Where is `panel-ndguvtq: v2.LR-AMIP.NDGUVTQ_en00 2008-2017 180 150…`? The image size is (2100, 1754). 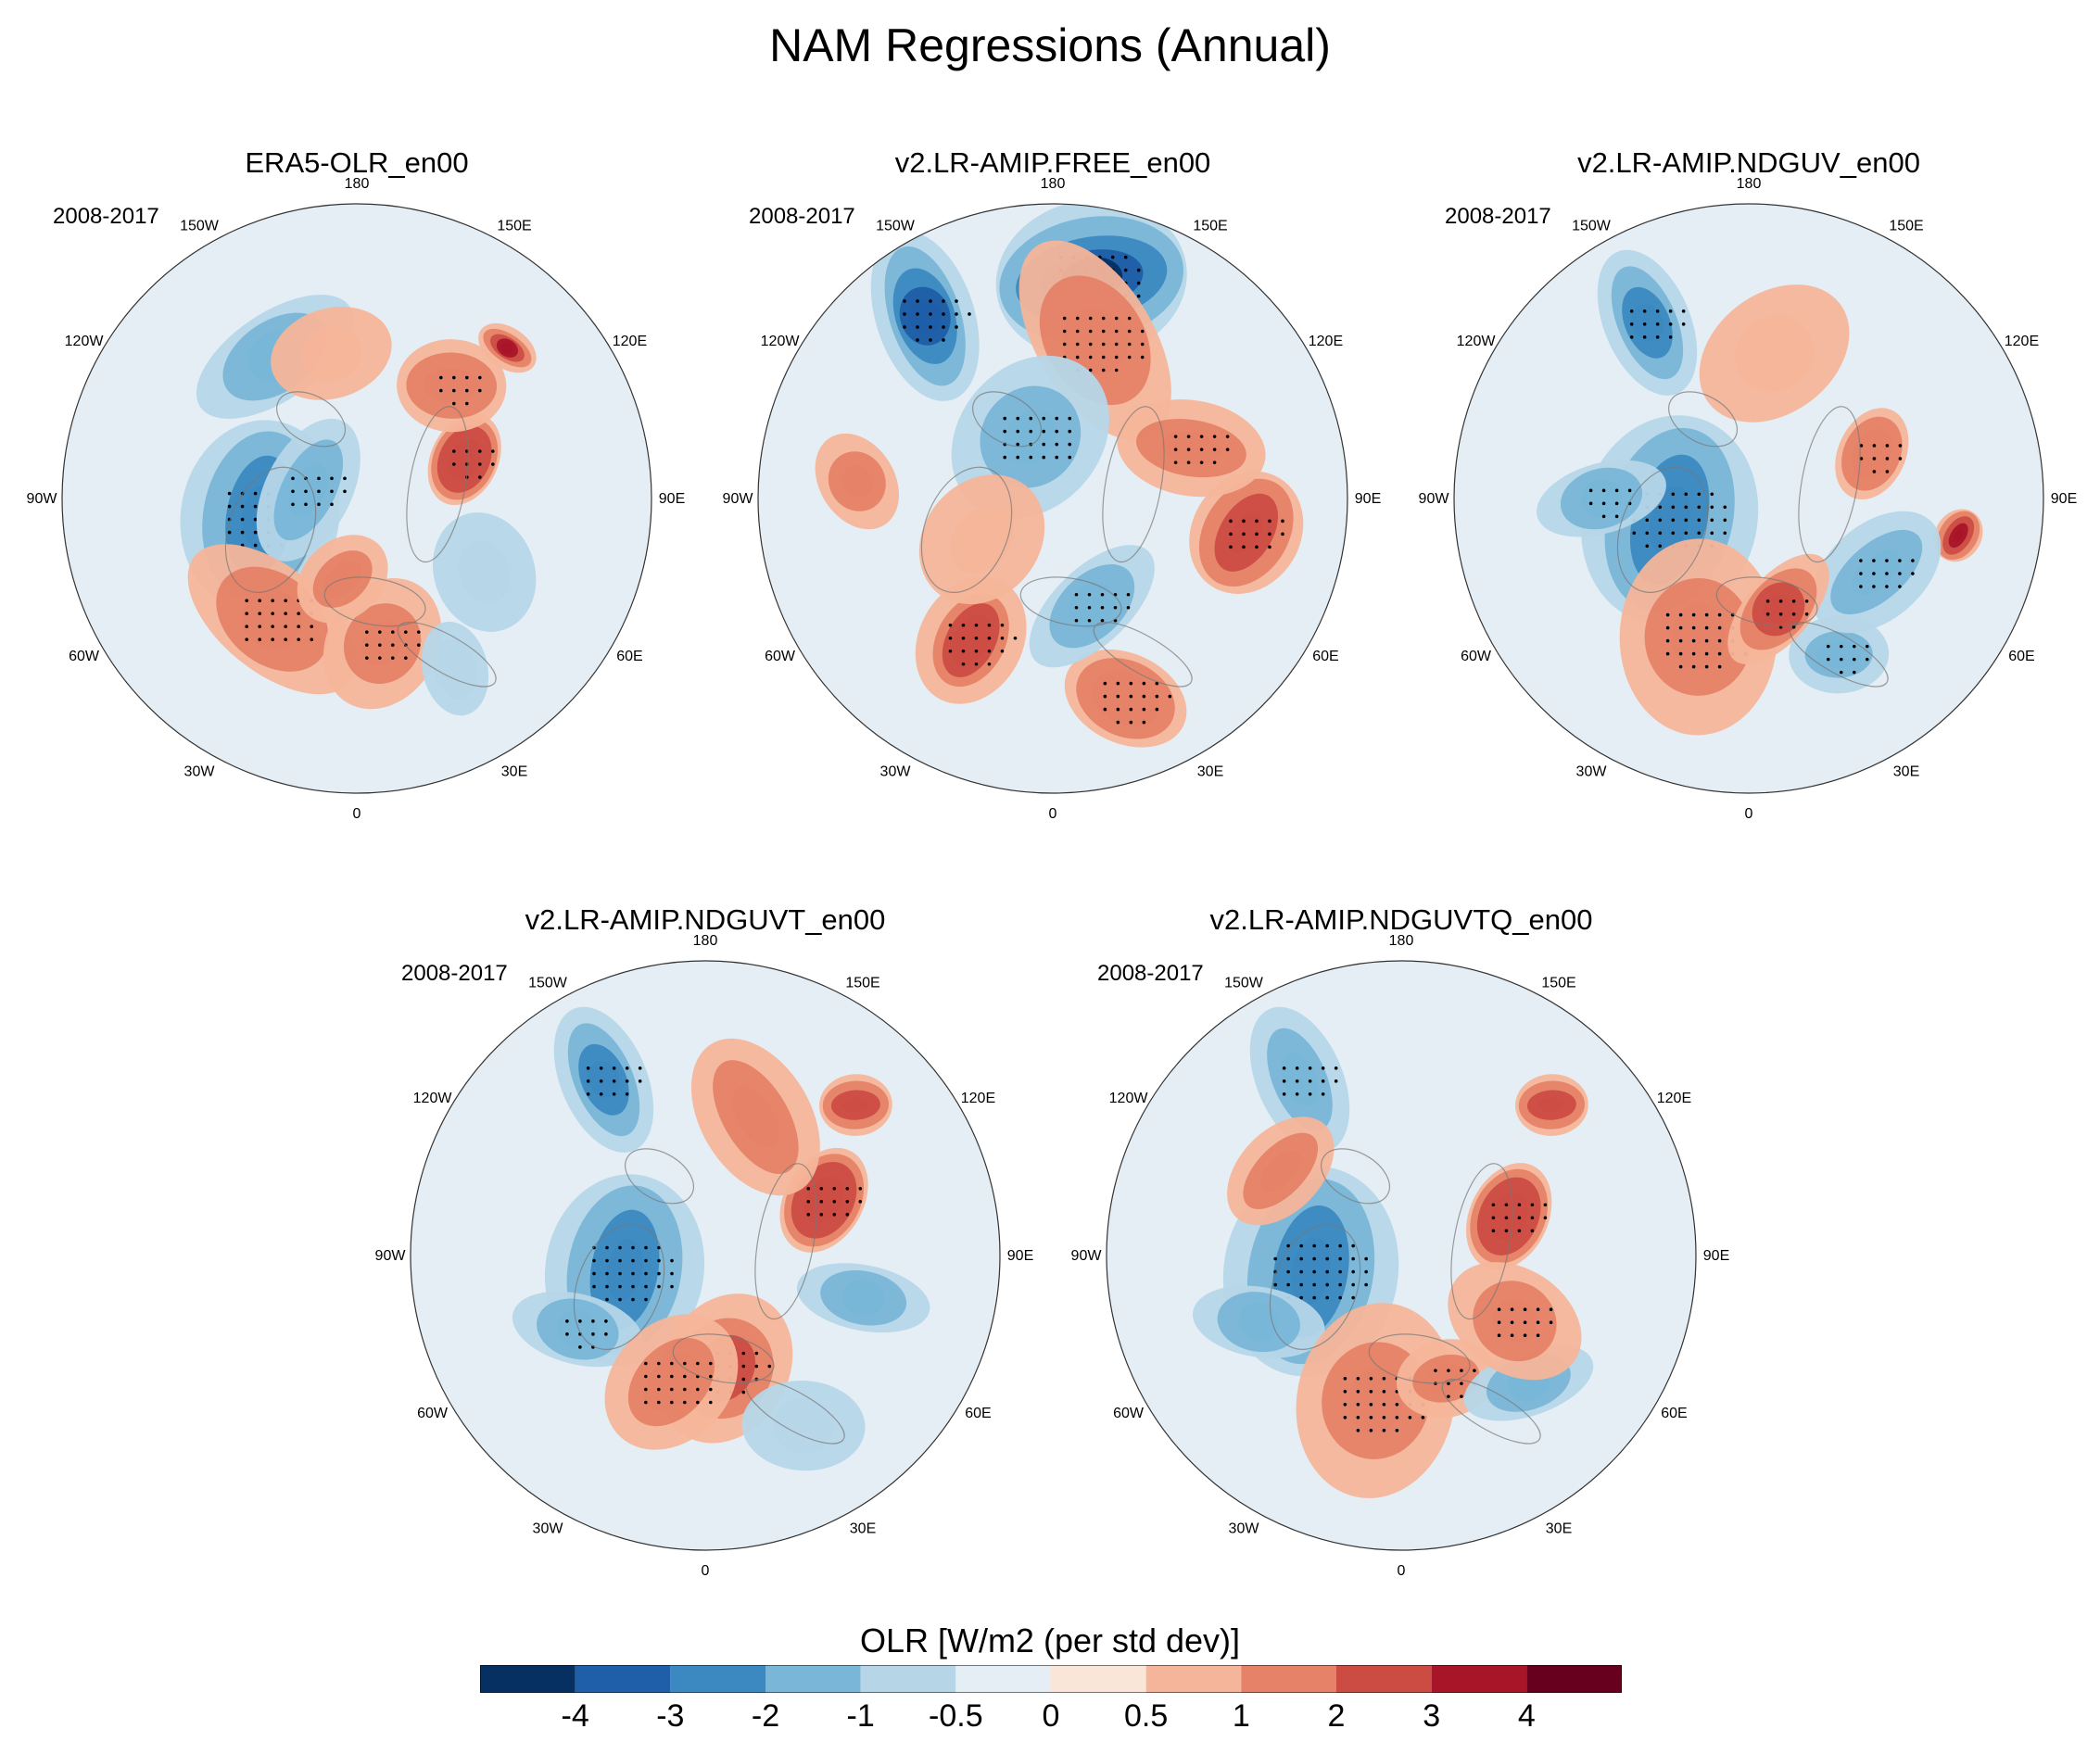
panel-ndguvtq: v2.LR-AMIP.NDGUVTQ_en00 2008-2017 180 150… is located at coordinates (1401, 1255).